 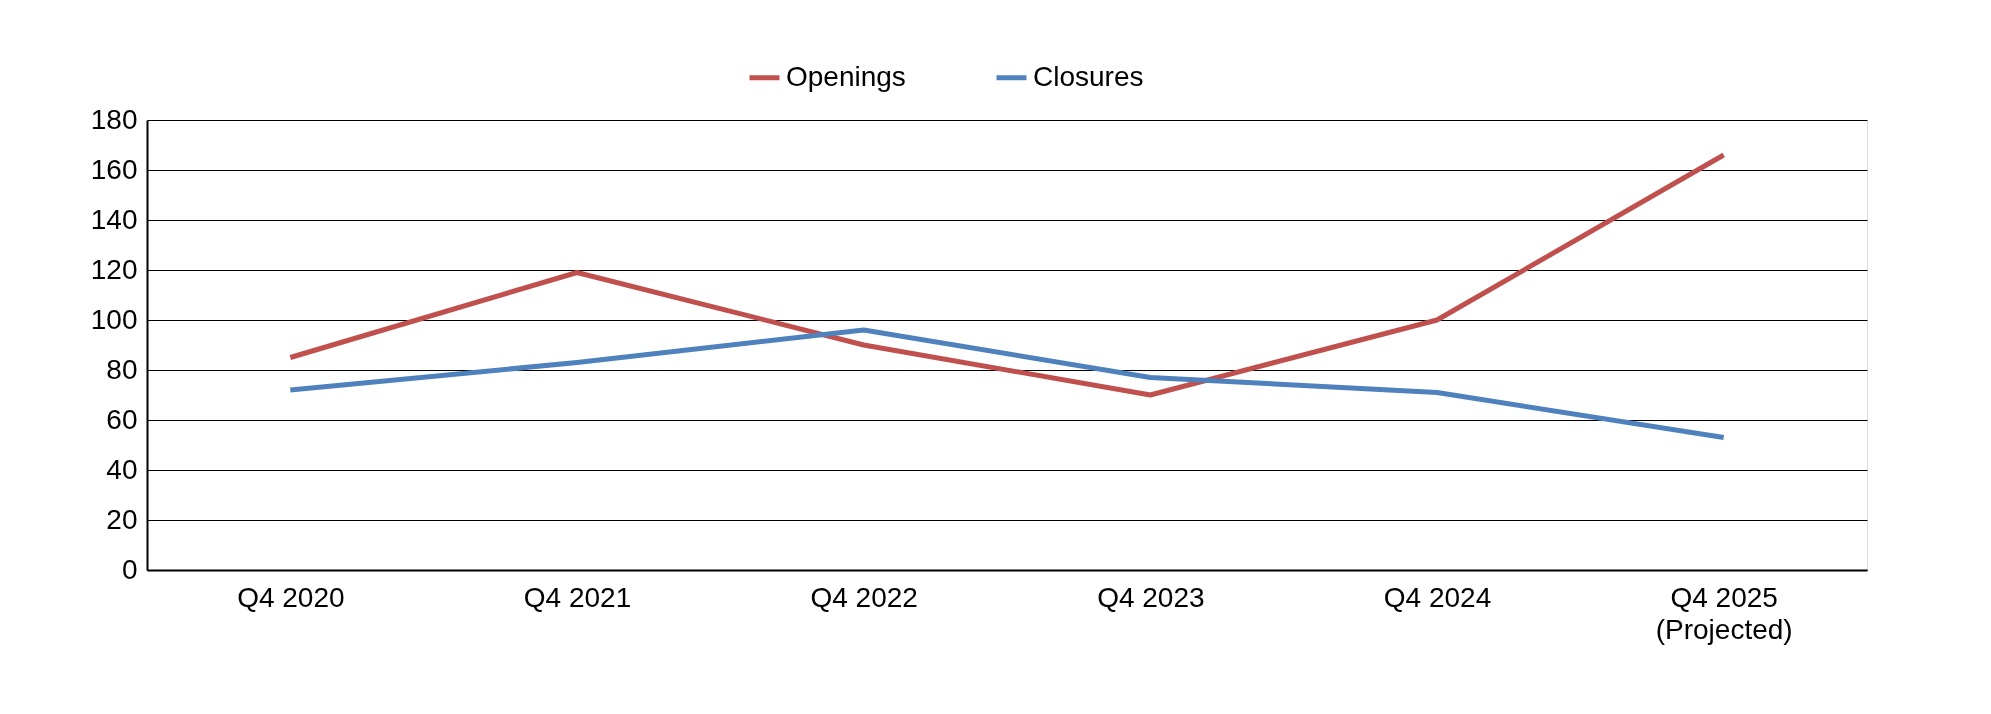 I want to click on y-tick-label: 100, so click(x=114, y=319).